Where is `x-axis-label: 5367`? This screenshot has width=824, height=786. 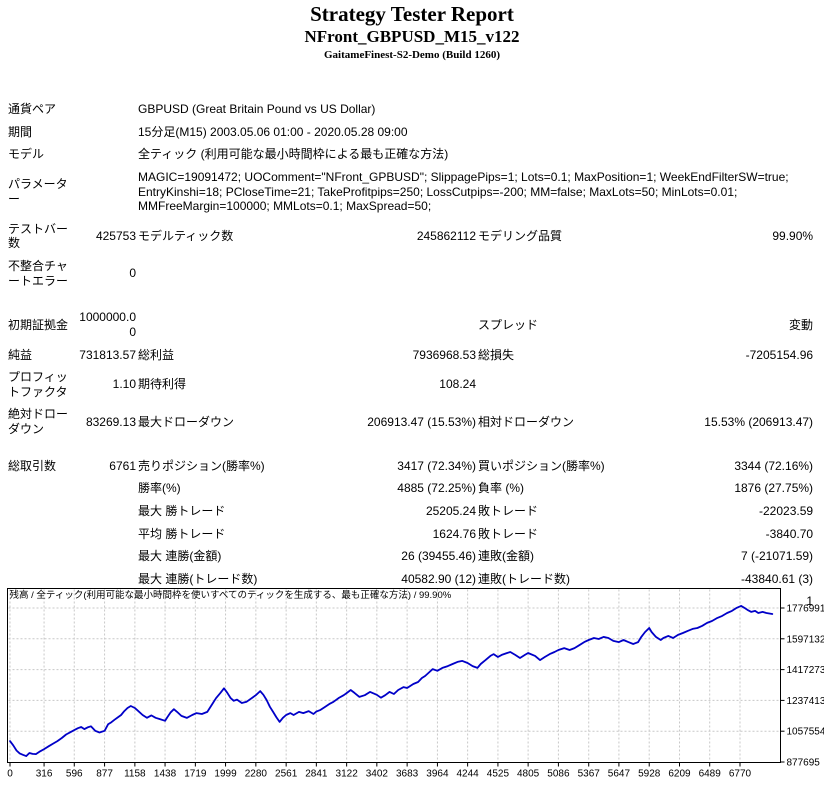 x-axis-label: 5367 is located at coordinates (589, 774).